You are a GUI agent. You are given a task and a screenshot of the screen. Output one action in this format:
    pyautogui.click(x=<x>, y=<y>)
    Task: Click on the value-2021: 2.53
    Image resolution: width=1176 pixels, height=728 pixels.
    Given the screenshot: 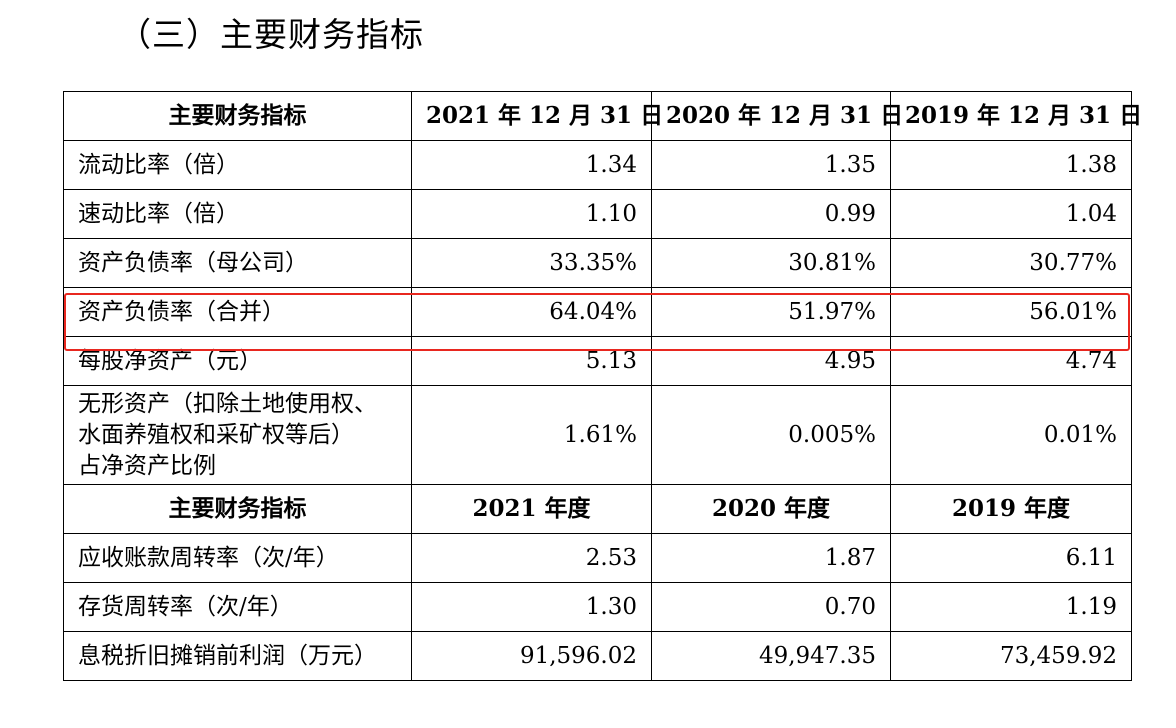 What is the action you would take?
    pyautogui.click(x=531, y=558)
    